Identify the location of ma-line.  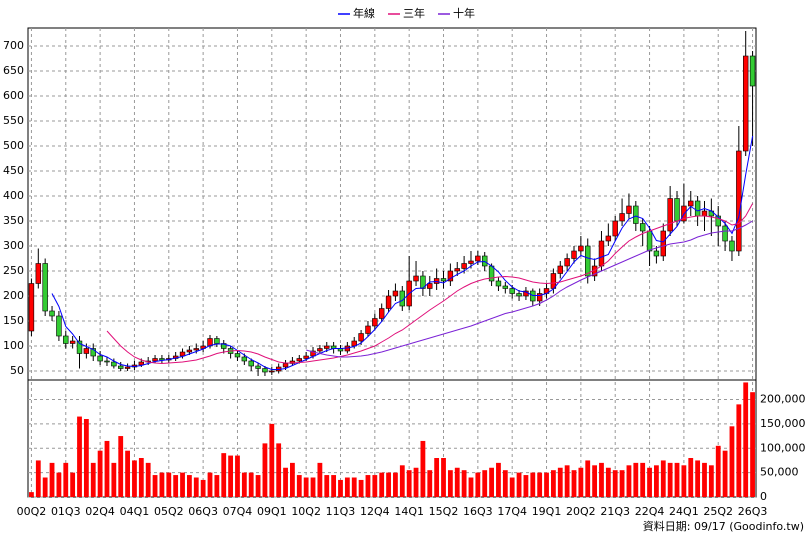
(529, 289).